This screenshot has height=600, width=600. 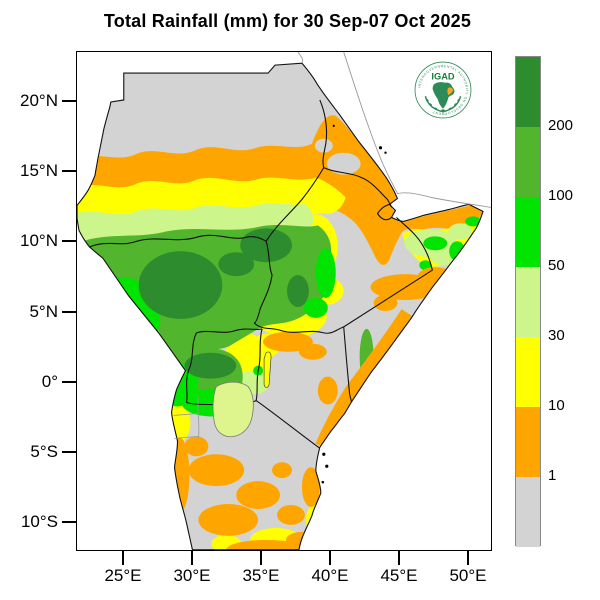 I want to click on legend-label-10: 10, so click(x=556, y=405).